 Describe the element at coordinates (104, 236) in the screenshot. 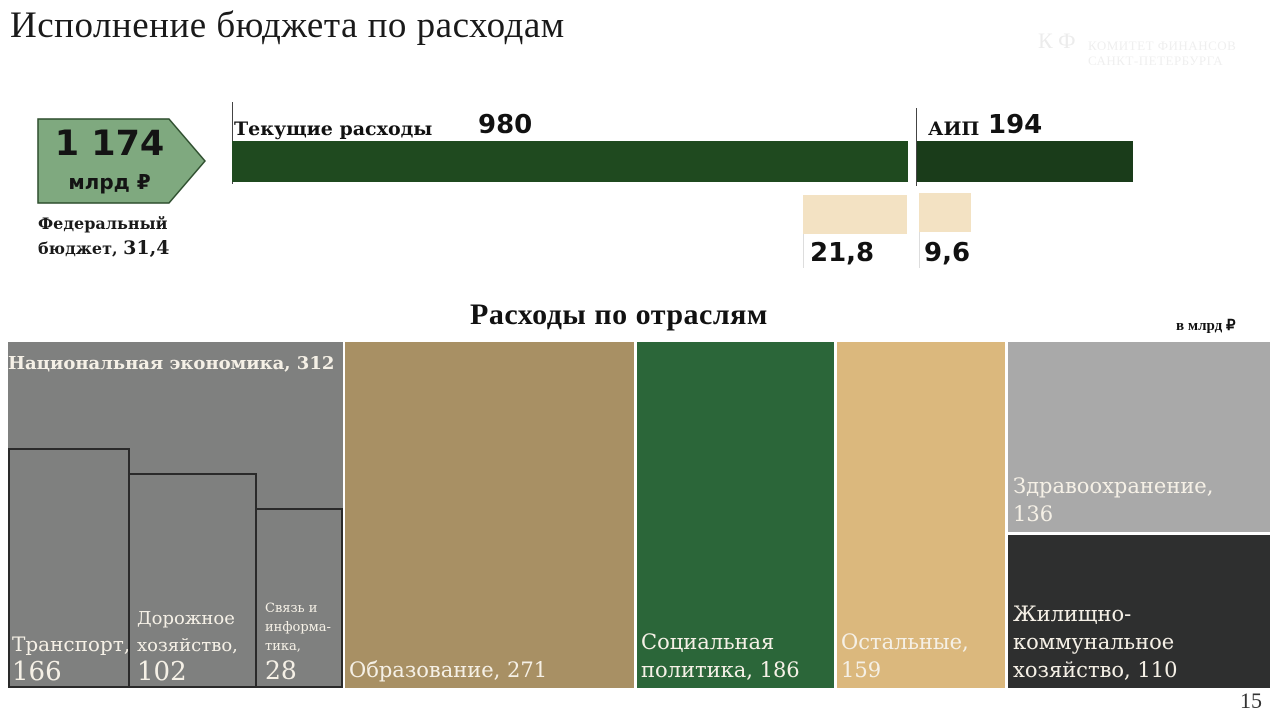

I see `federal-budget-label: Федеральный бюджет, 31,4` at that location.